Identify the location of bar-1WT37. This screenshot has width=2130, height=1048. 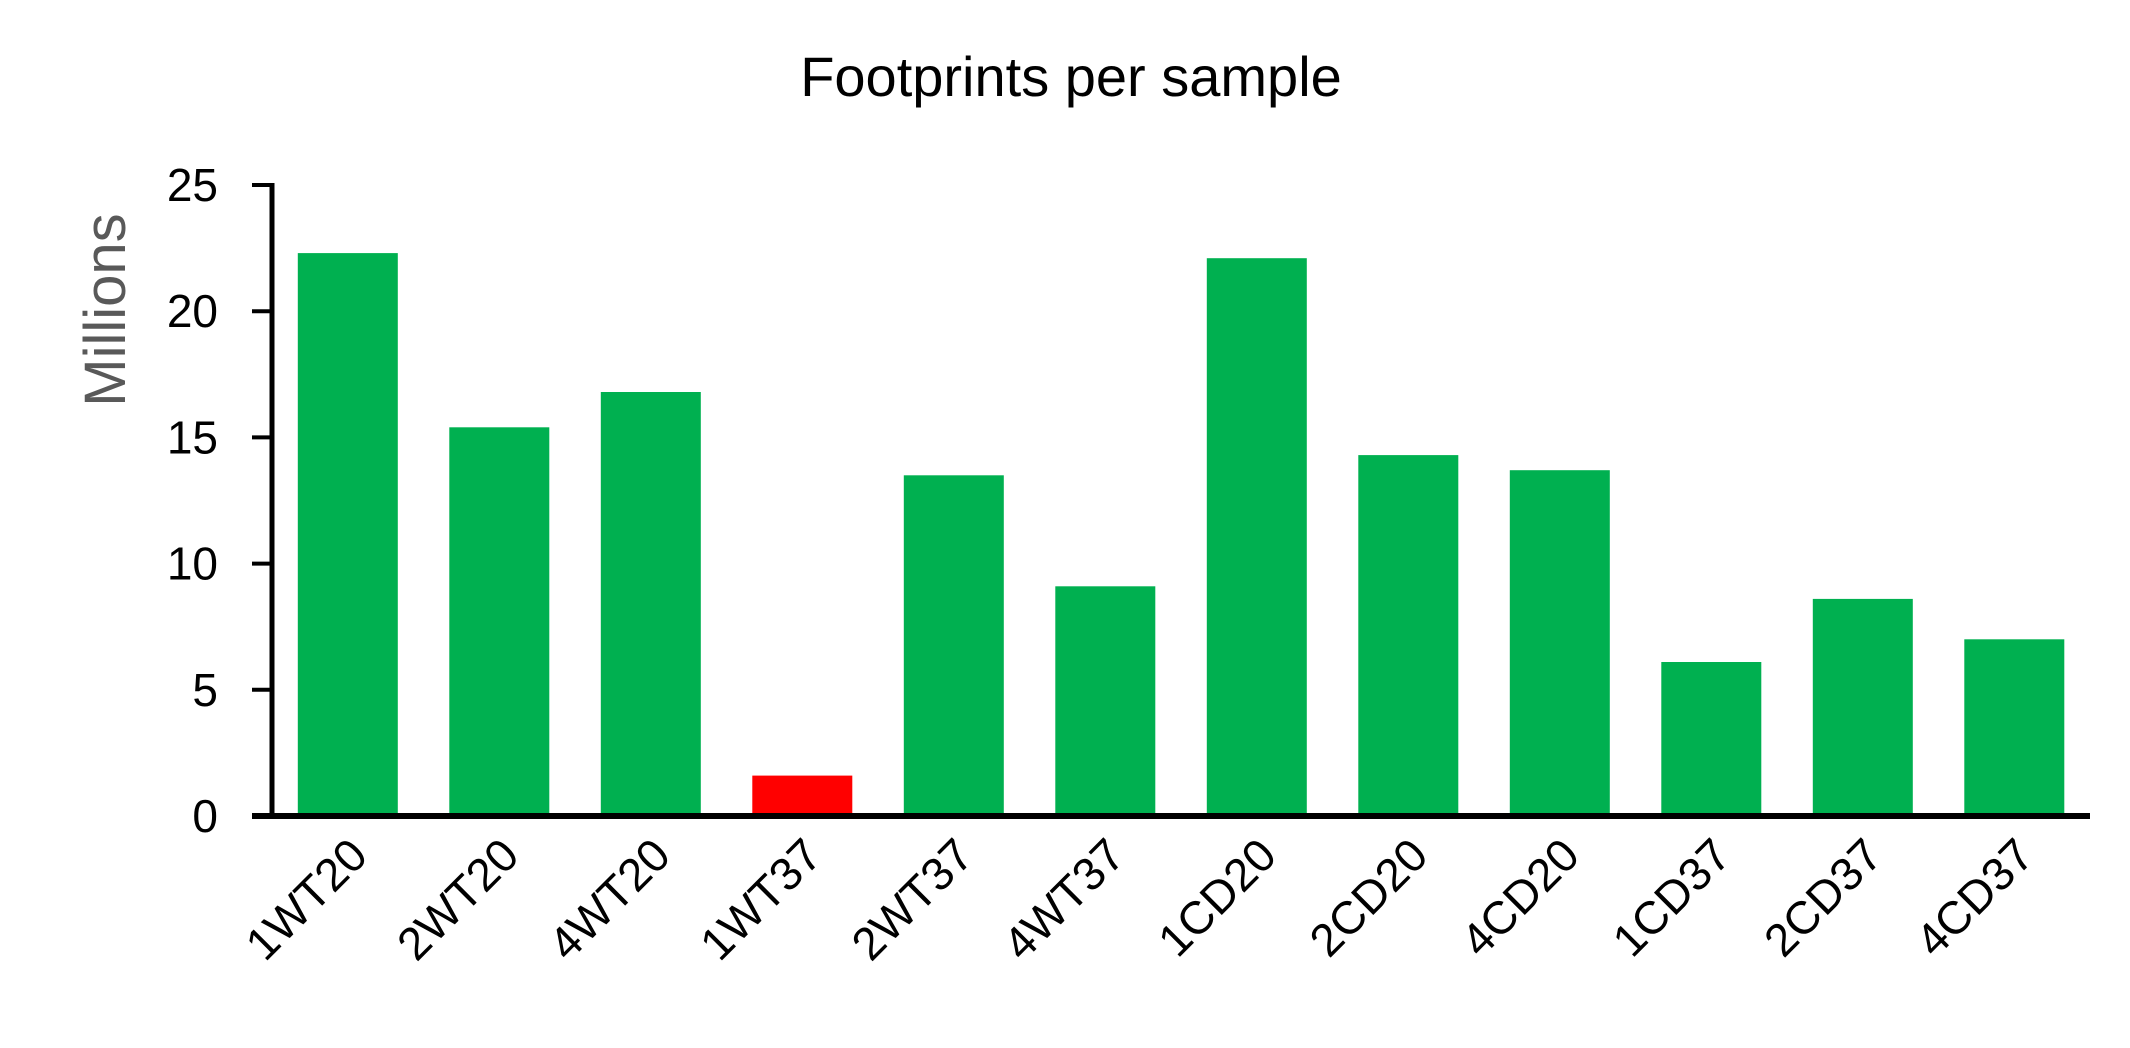
(802, 795).